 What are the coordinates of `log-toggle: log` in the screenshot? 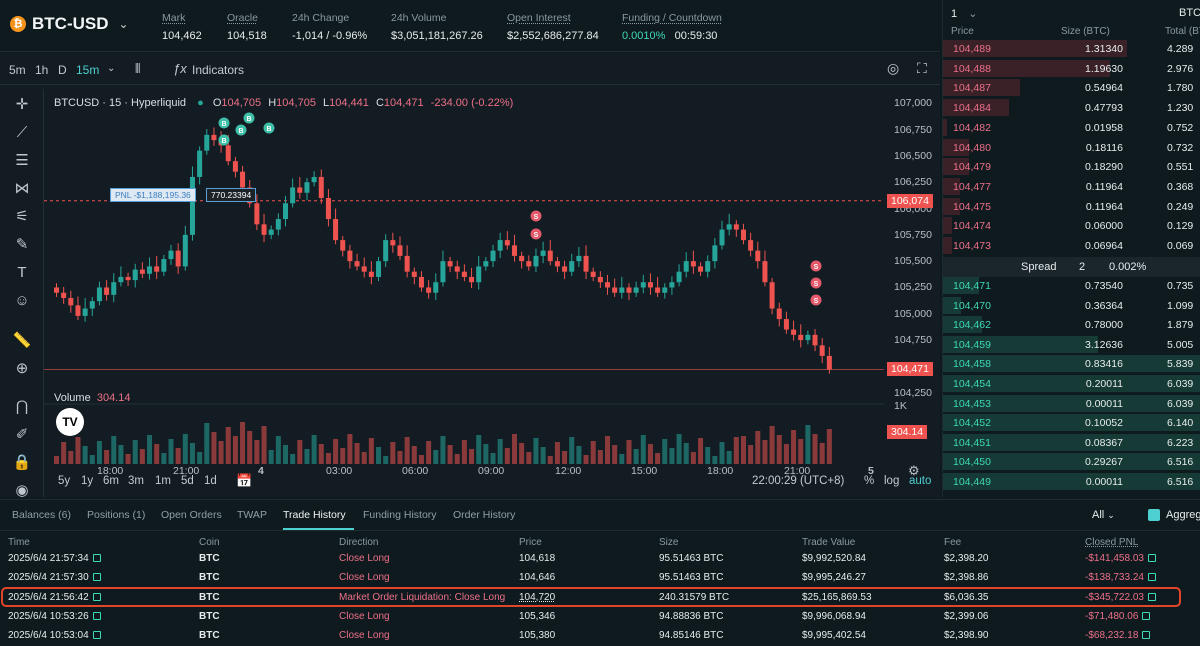 It's located at (892, 481).